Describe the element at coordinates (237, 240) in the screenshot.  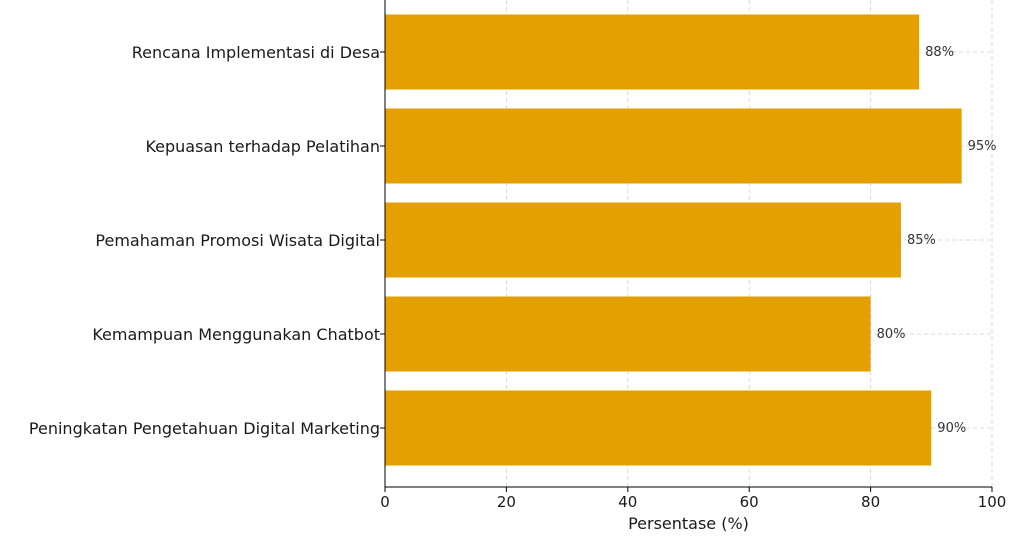
I see `category-label: Pemahaman Promosi Wisata Digital` at that location.